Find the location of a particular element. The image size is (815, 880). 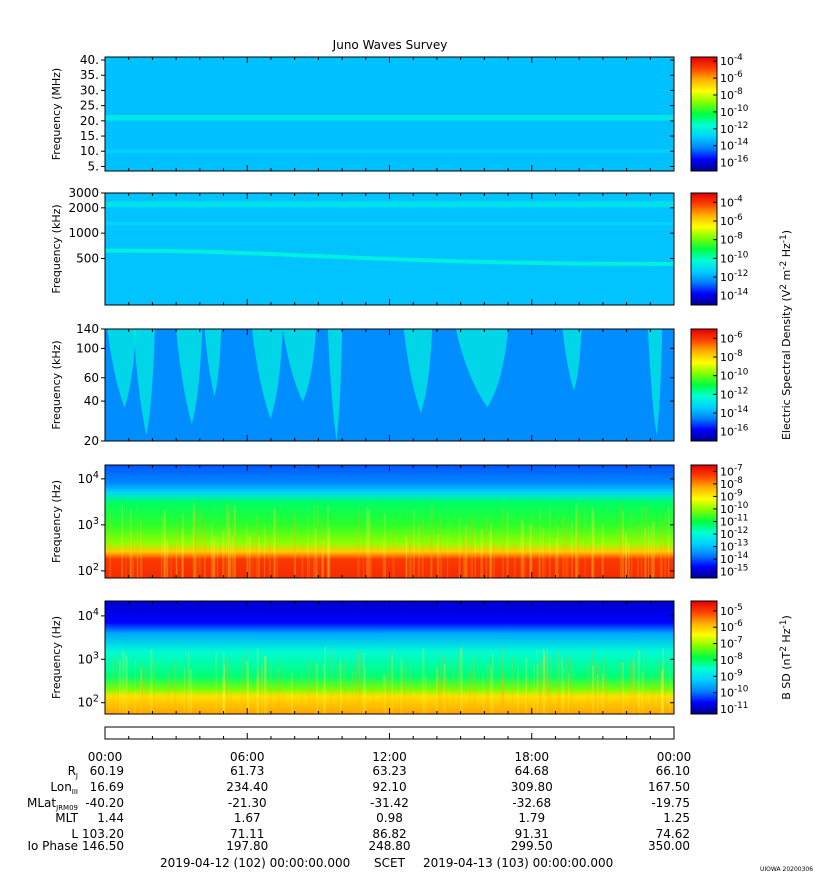

ephemeris-value: 167.50 is located at coordinates (669, 787).